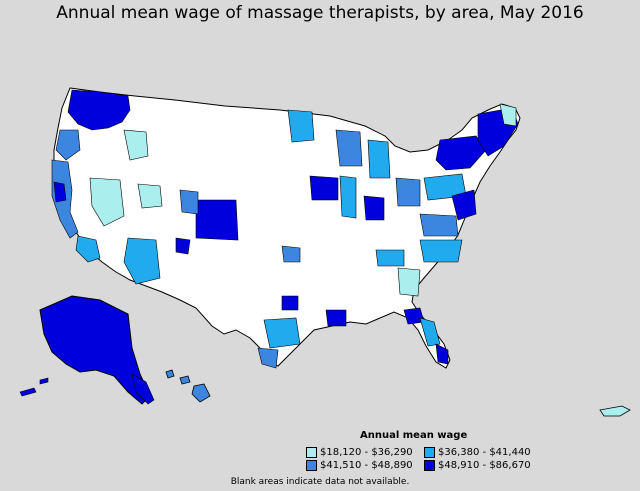  I want to click on legend-label-3: $41,510 - $48,890, so click(366, 465).